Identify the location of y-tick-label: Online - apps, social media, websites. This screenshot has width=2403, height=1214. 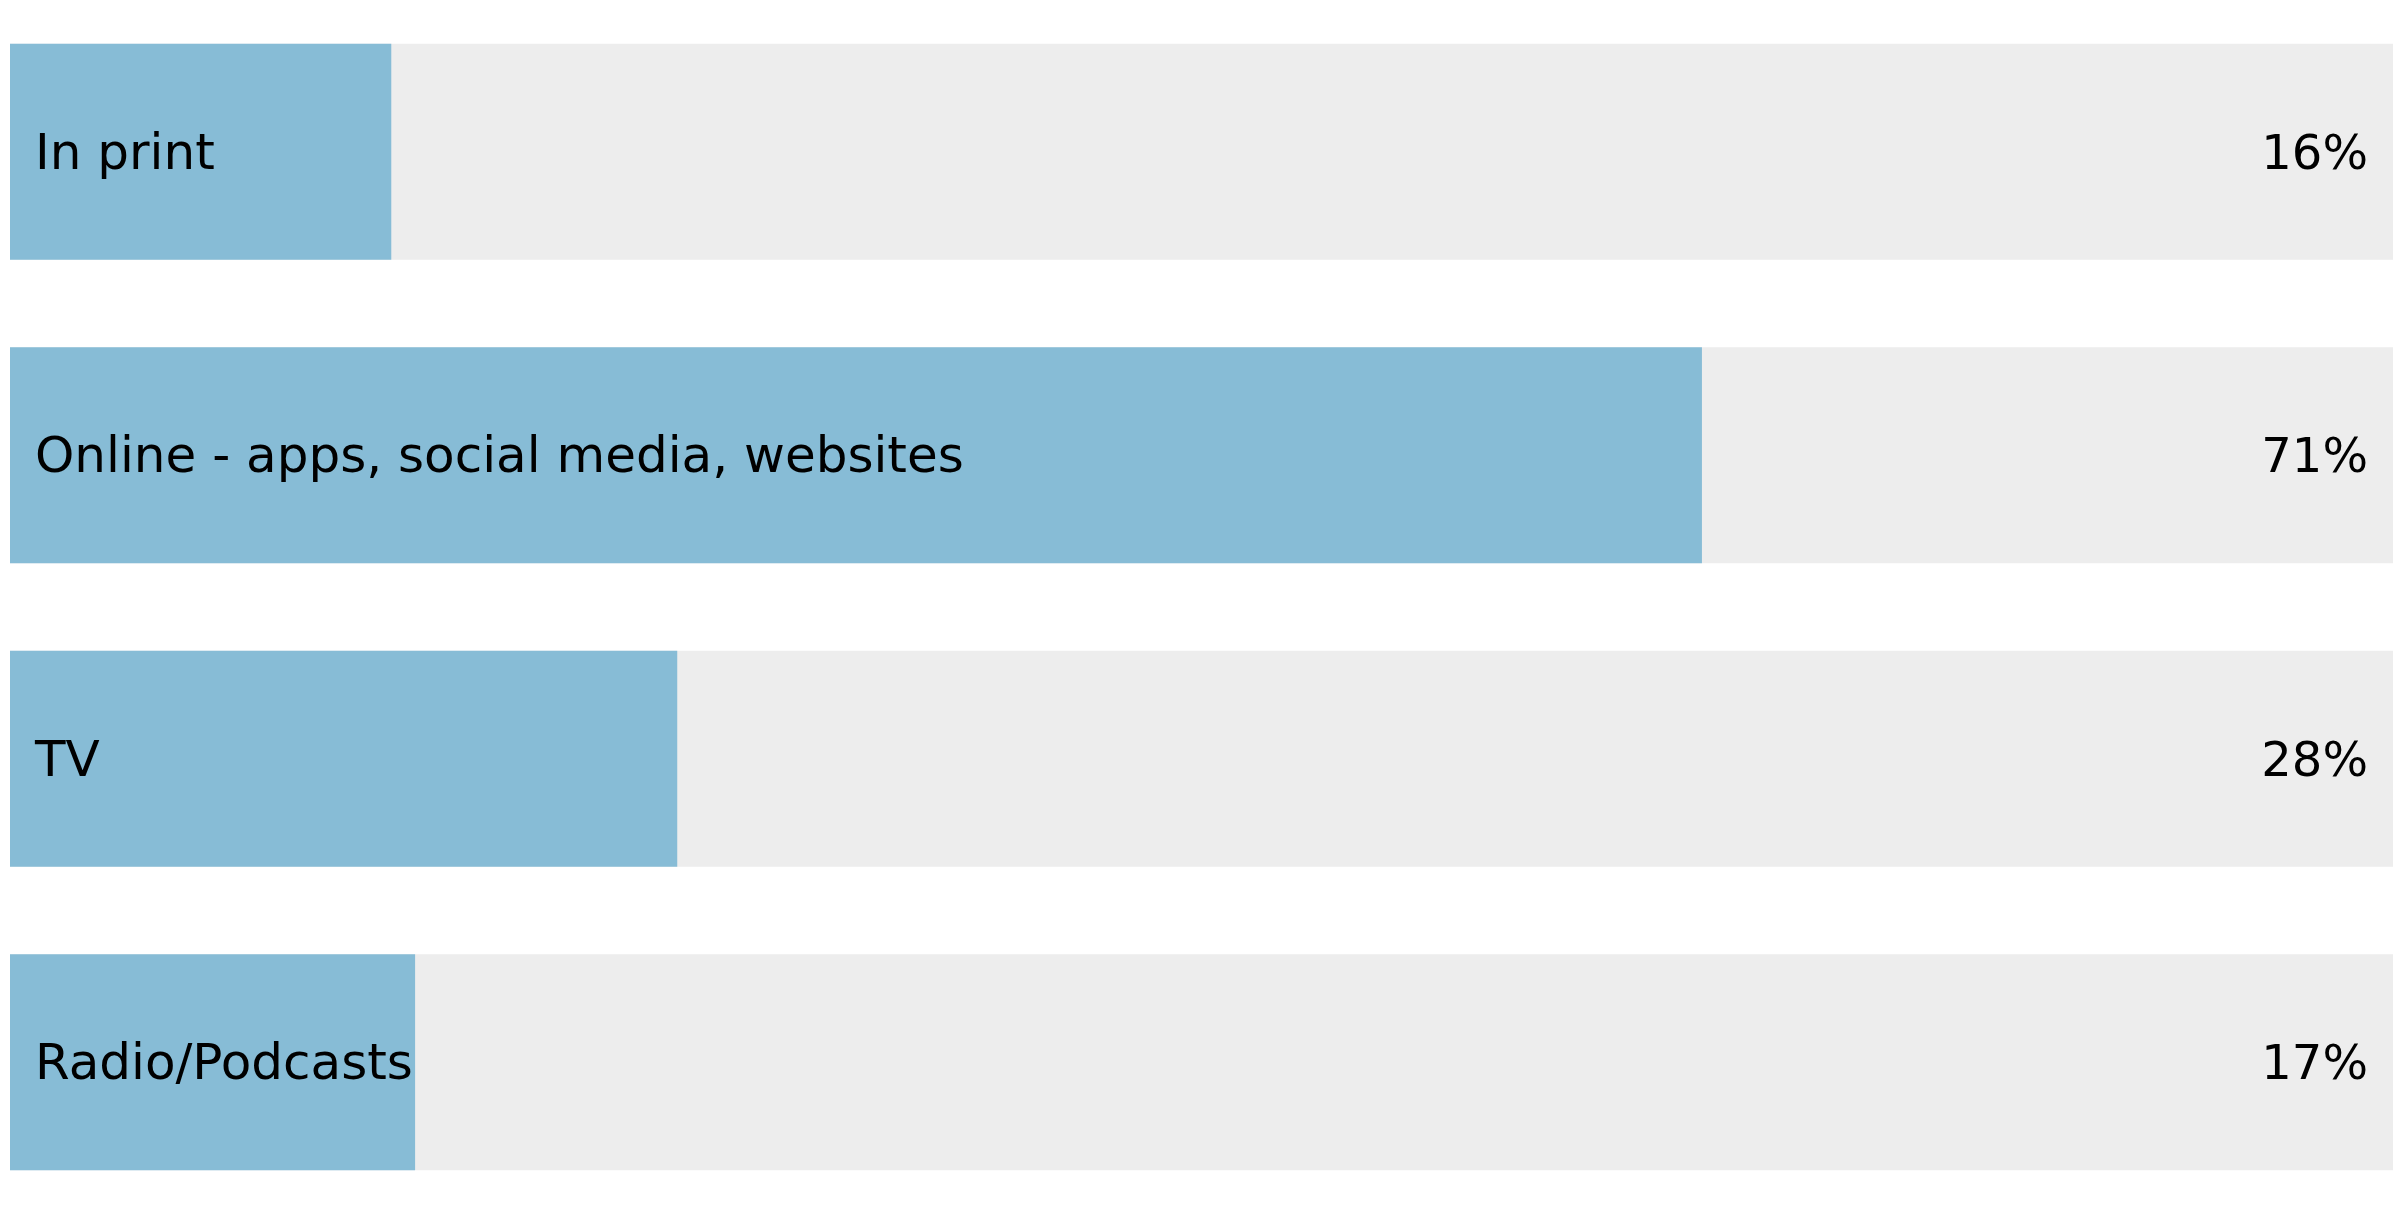
(499, 455).